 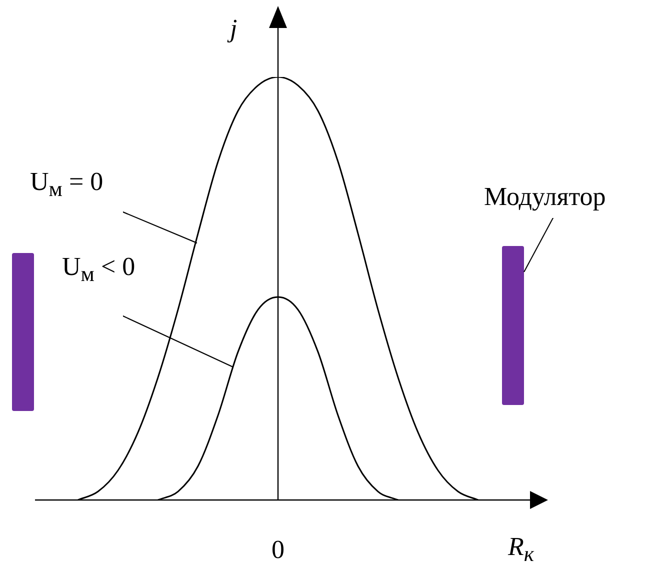 What do you see at coordinates (545, 197) in the screenshot?
I see `annotation: Модулятор` at bounding box center [545, 197].